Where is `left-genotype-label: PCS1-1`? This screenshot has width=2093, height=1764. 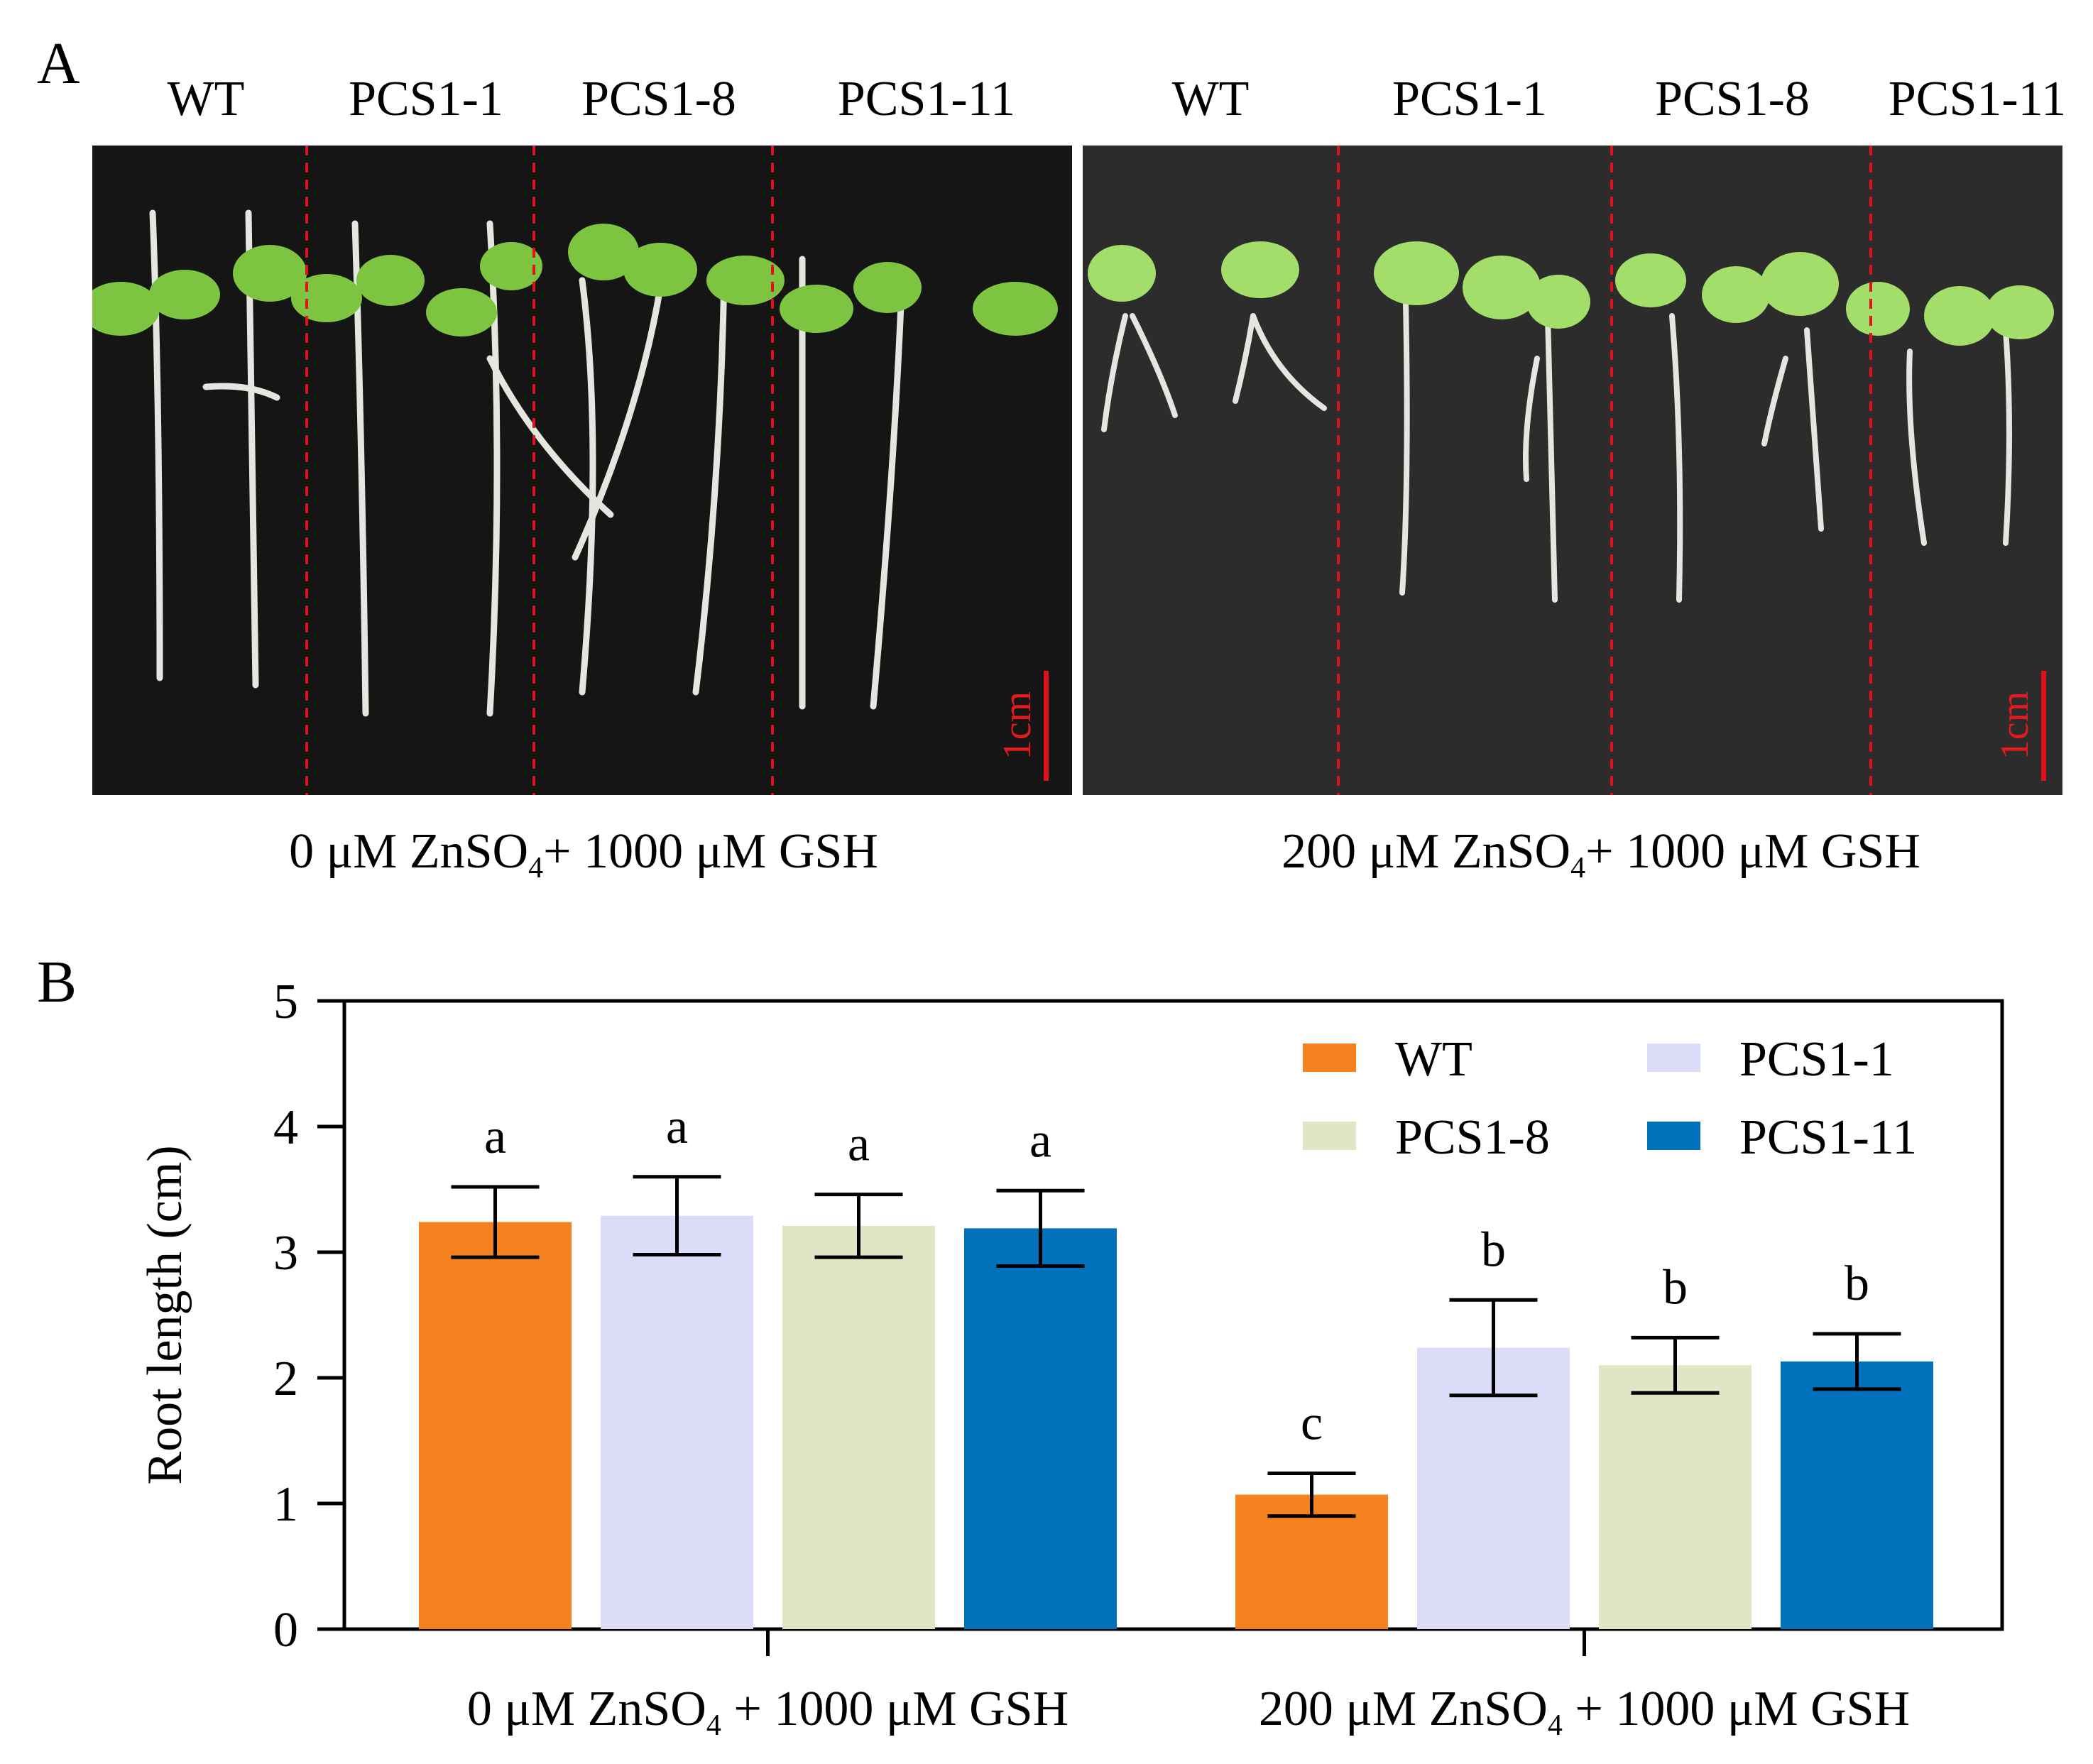 left-genotype-label: PCS1-1 is located at coordinates (426, 99).